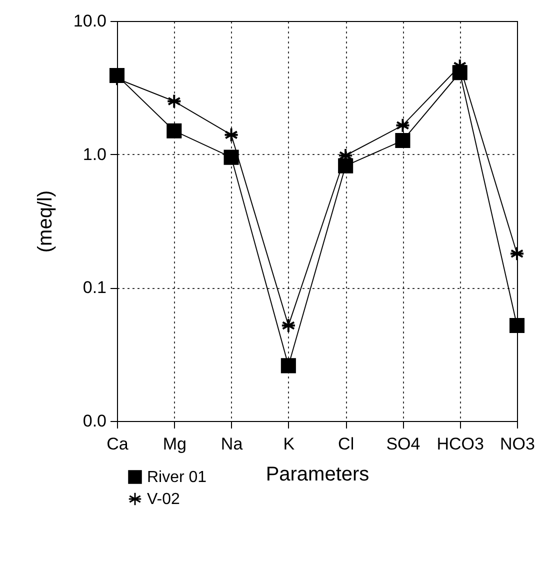  I want to click on y-axis-title: (meq/l), so click(45, 221).